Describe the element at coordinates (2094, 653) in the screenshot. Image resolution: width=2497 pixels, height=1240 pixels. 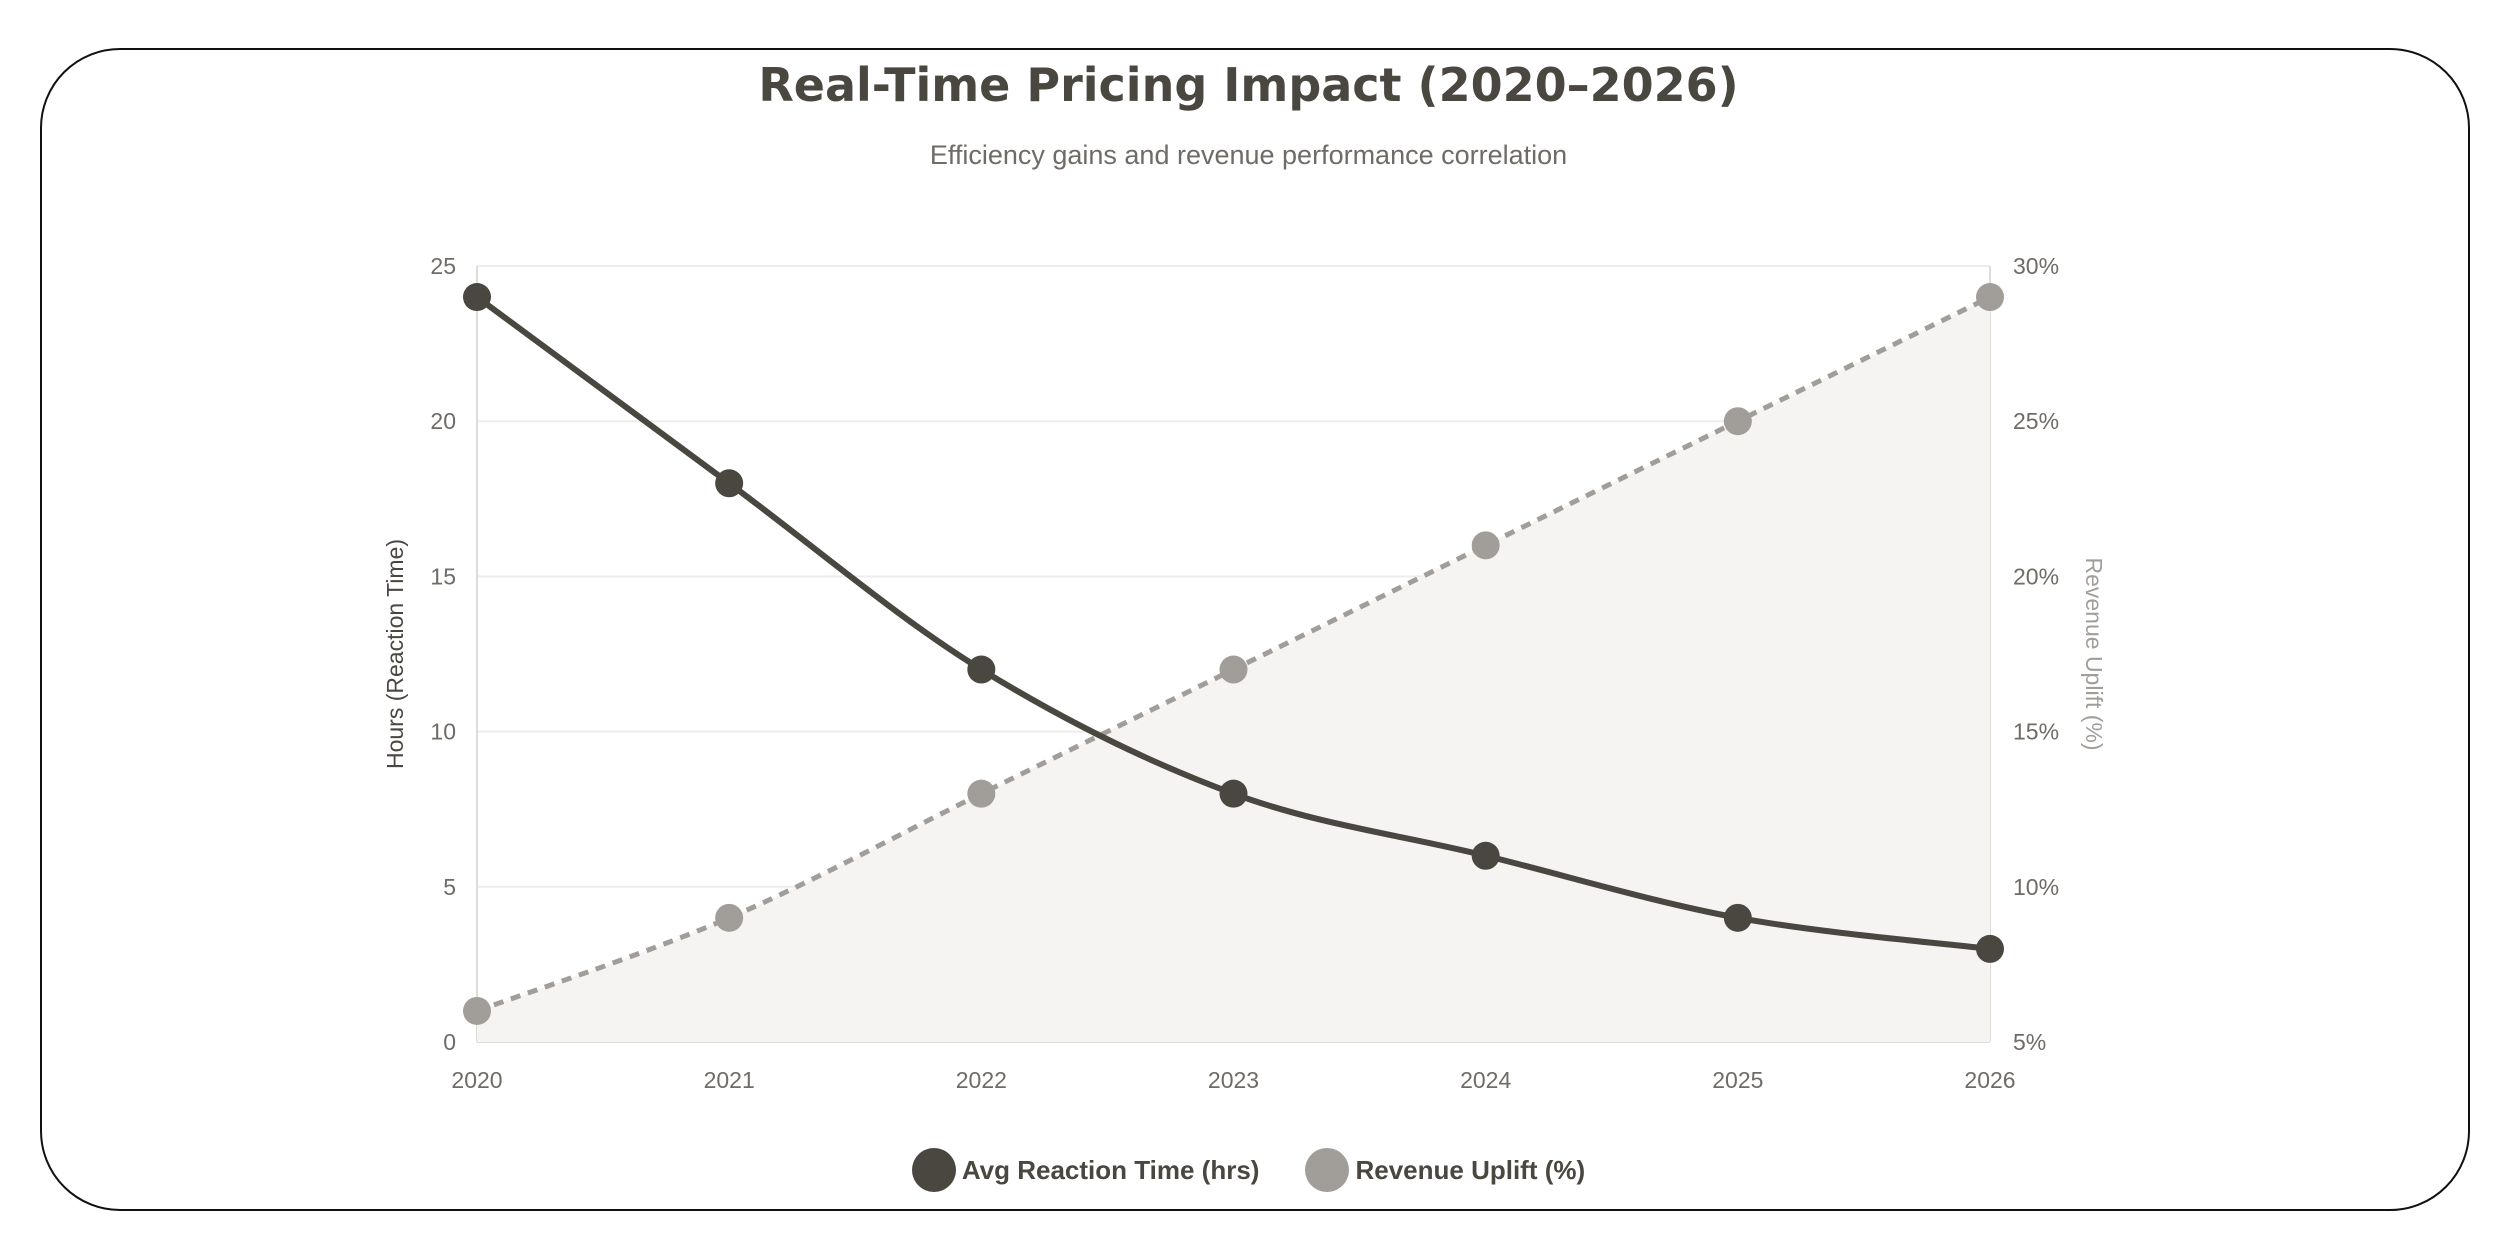
I see `y-axis-right-label: Revenue Uplift (%)` at that location.